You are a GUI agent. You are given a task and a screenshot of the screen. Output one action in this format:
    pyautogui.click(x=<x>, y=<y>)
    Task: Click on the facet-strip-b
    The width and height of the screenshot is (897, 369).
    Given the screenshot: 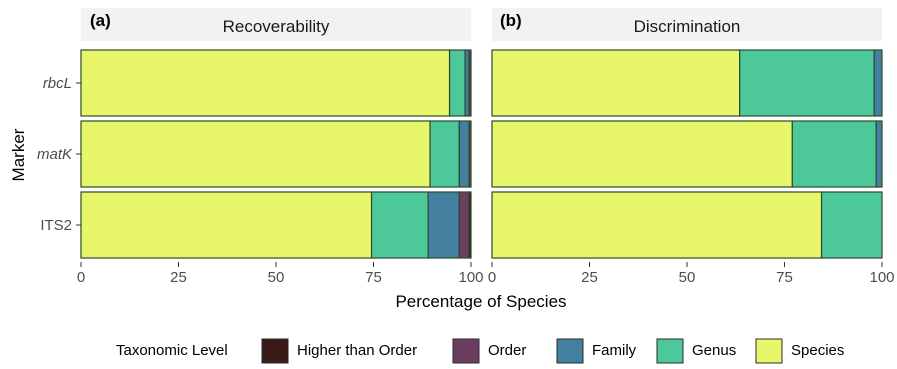 What is the action you would take?
    pyautogui.click(x=687, y=24)
    